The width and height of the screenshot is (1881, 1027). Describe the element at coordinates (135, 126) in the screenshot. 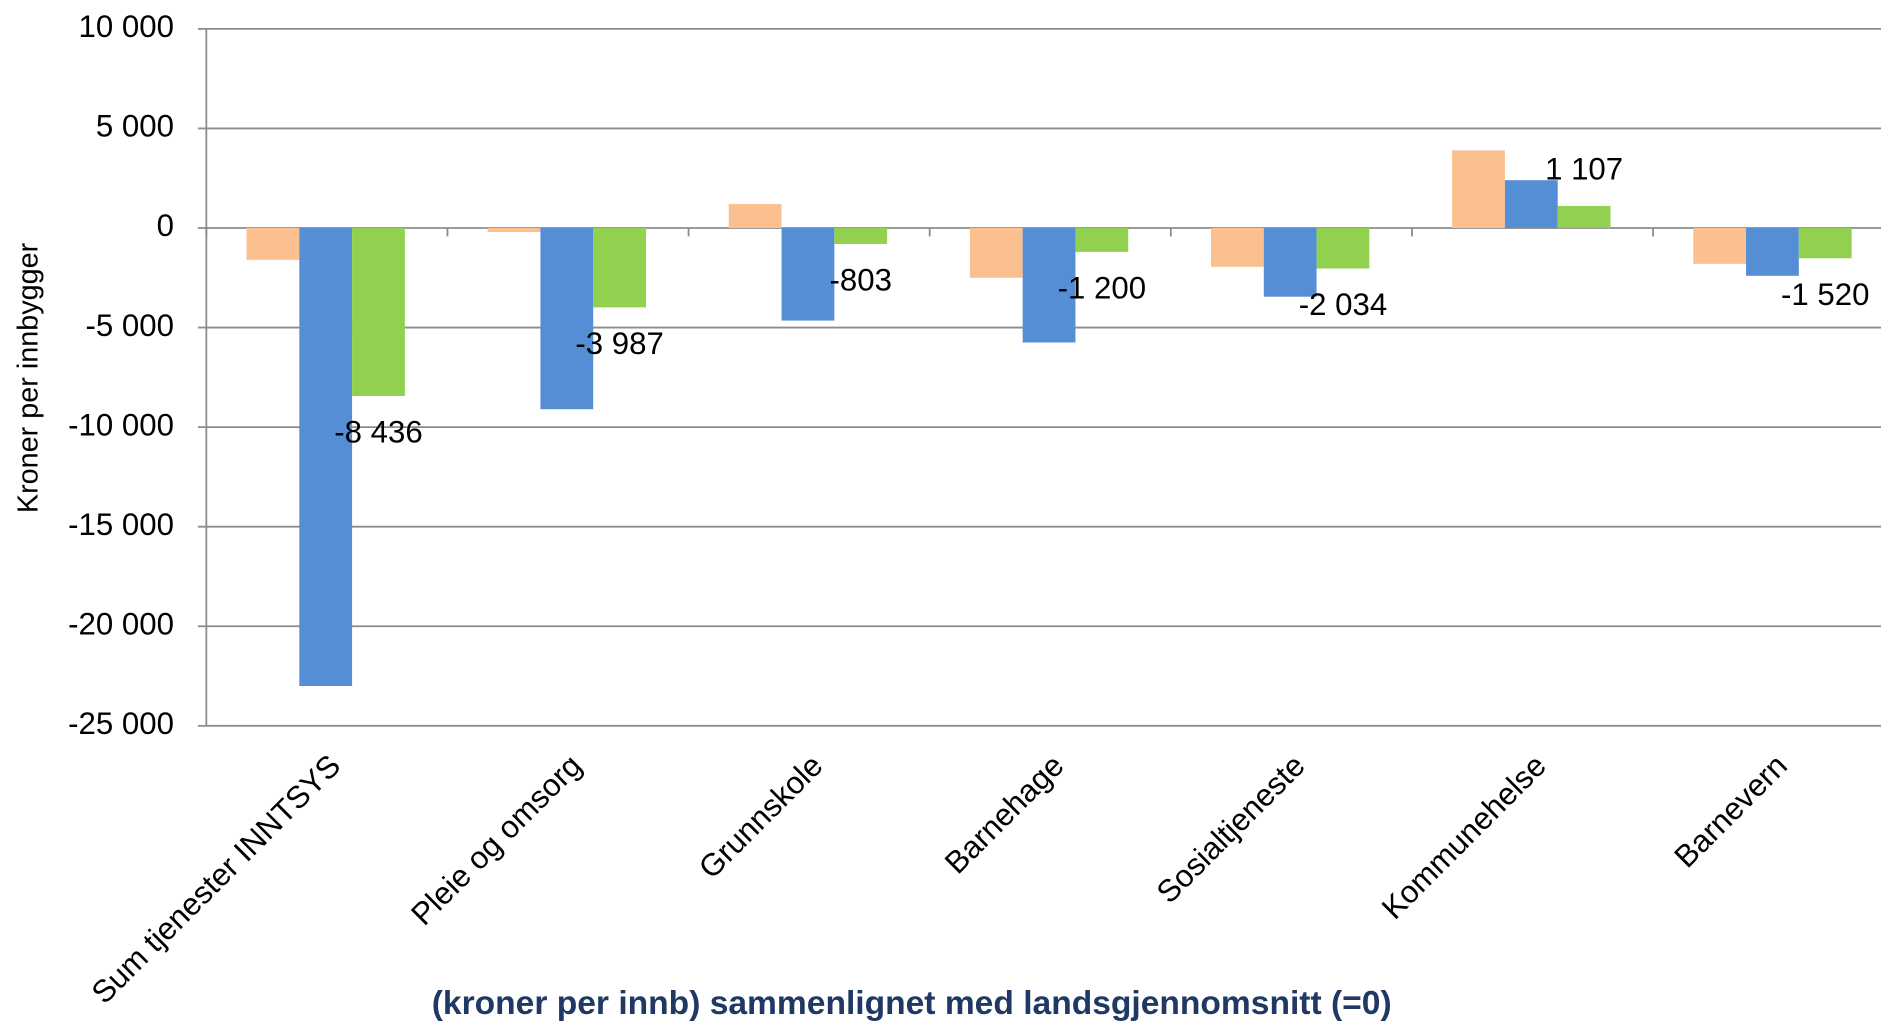

I see `y-tick-label: 5 000` at that location.